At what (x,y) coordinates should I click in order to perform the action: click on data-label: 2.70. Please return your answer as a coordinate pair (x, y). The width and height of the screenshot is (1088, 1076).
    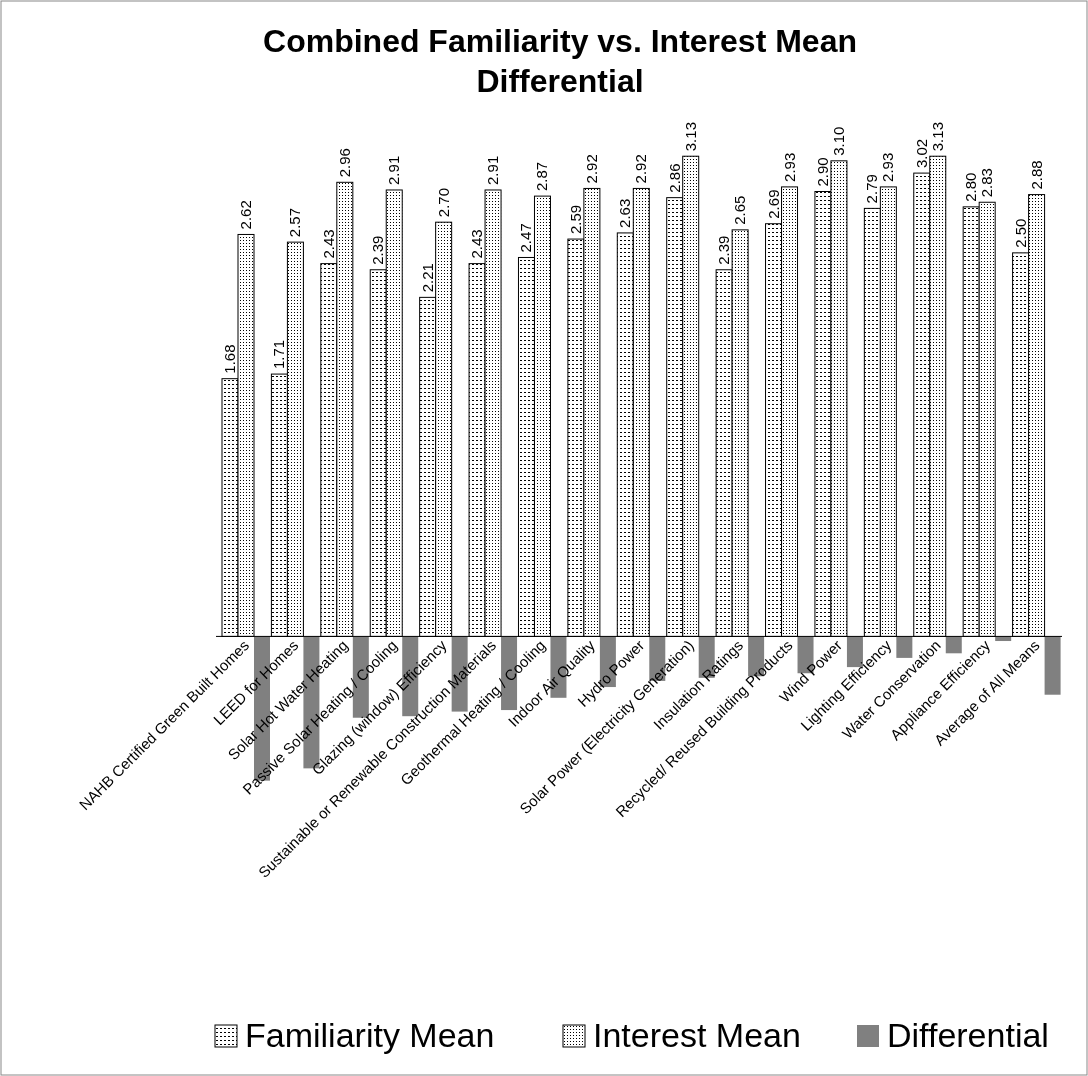
    Looking at the image, I should click on (443, 202).